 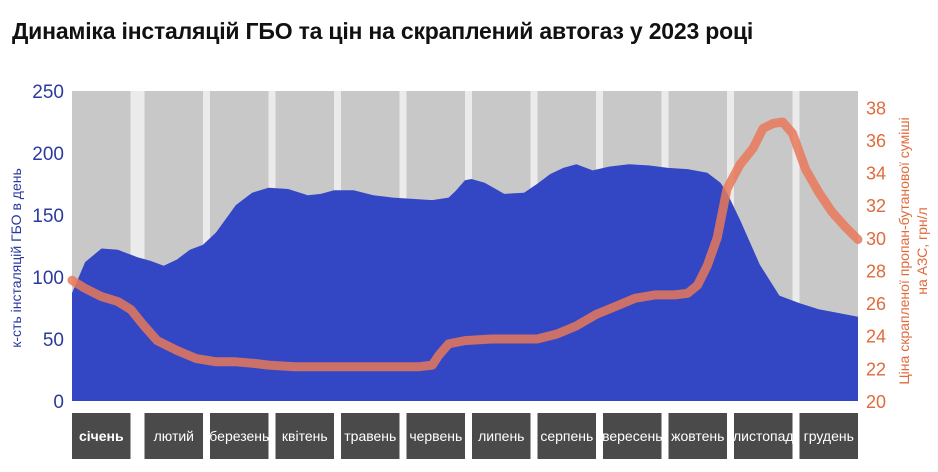 I want to click on left-tick-label: 150, so click(x=48, y=216).